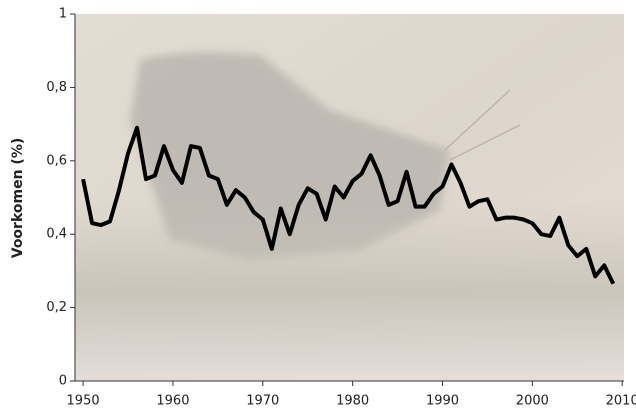 This screenshot has height=414, width=636. I want to click on x-tick-label: 1960, so click(172, 401).